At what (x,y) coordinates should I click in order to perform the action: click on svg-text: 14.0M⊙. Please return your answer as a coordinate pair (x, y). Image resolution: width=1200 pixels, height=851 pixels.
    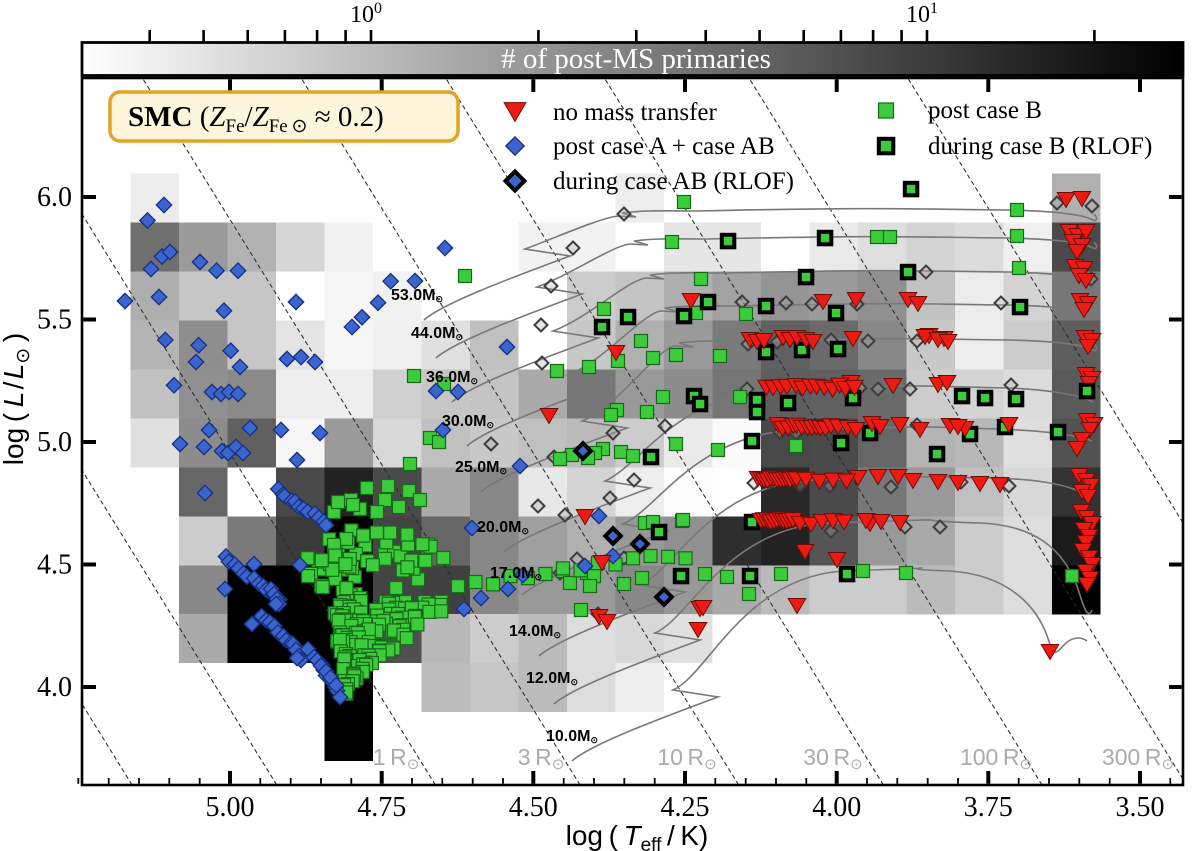
    Looking at the image, I should click on (535, 631).